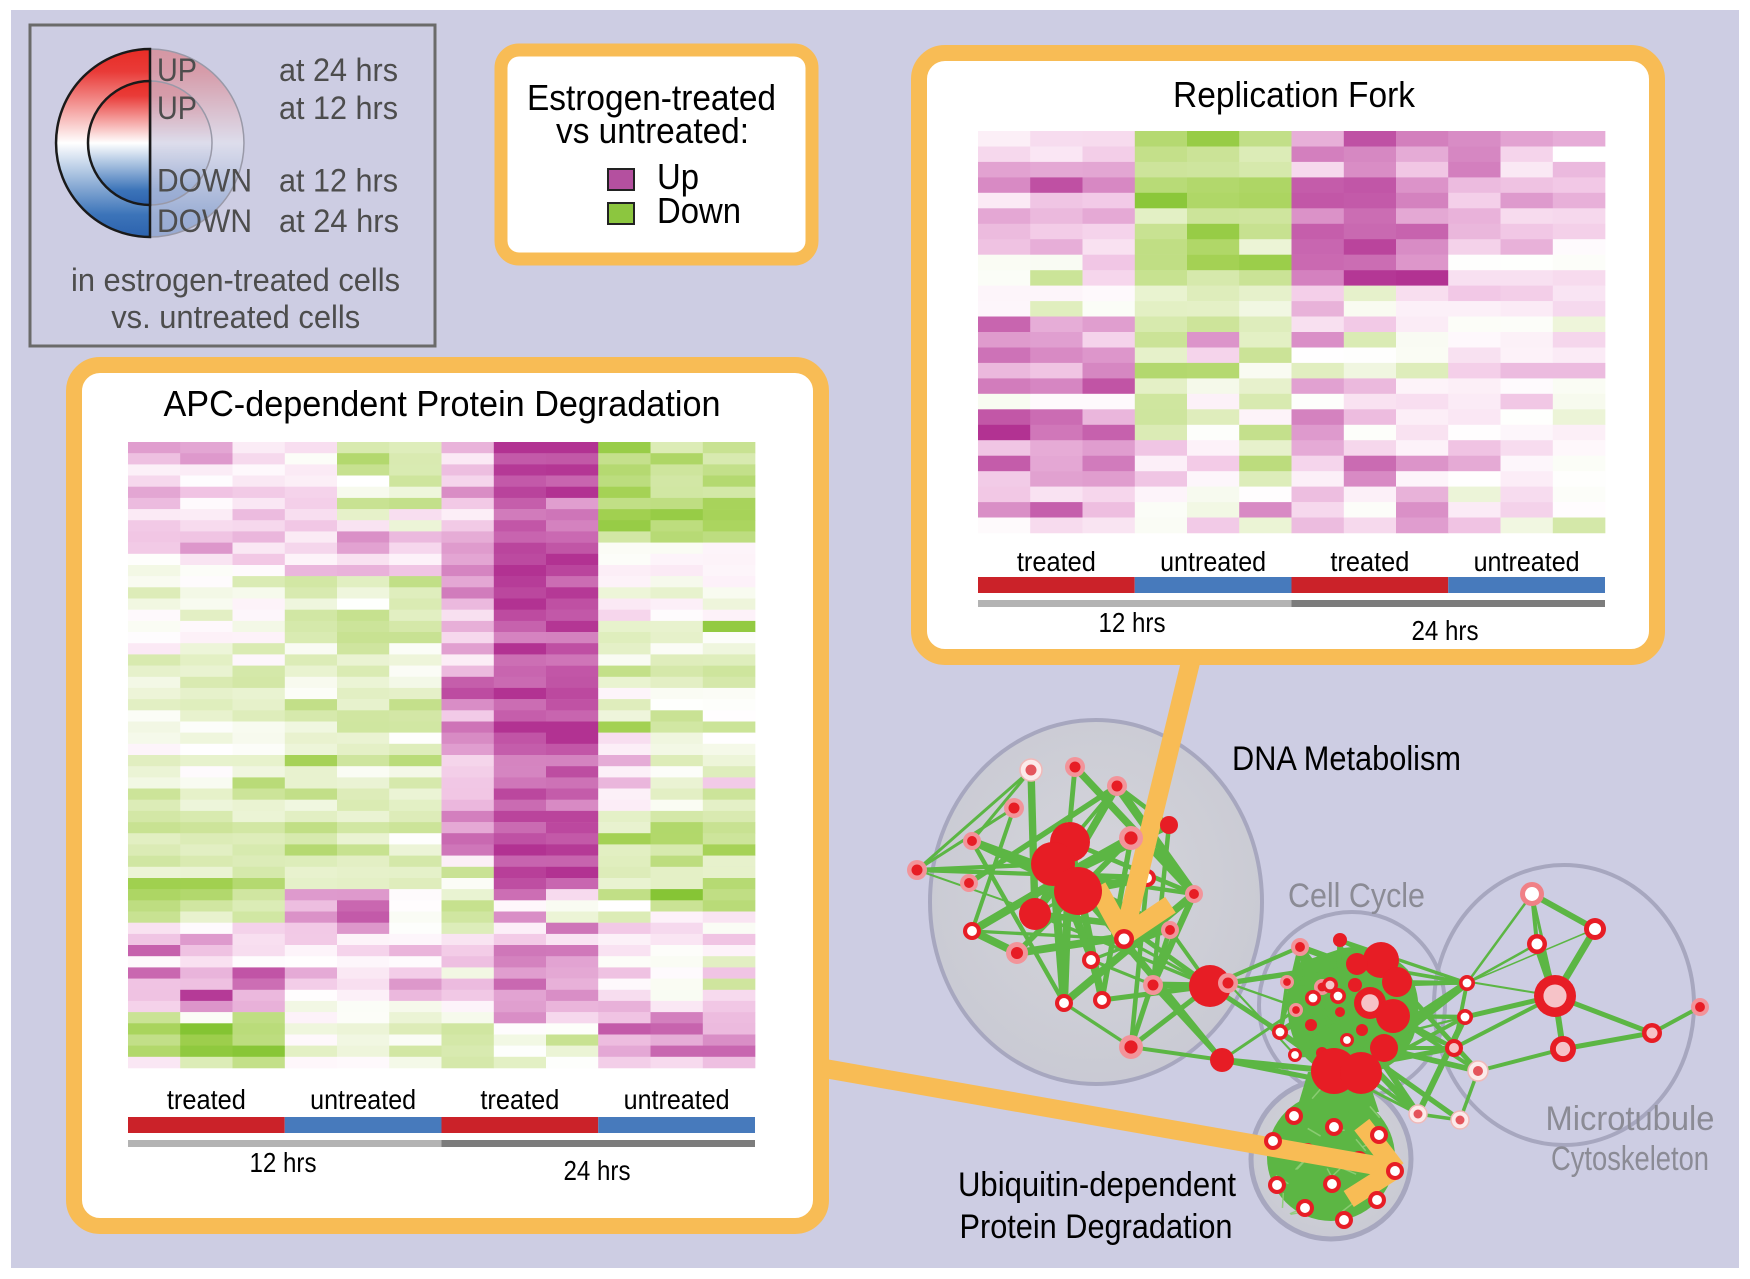 This screenshot has width=1750, height=1279. I want to click on svg-text: in estrogen-treated cells, so click(235, 280).